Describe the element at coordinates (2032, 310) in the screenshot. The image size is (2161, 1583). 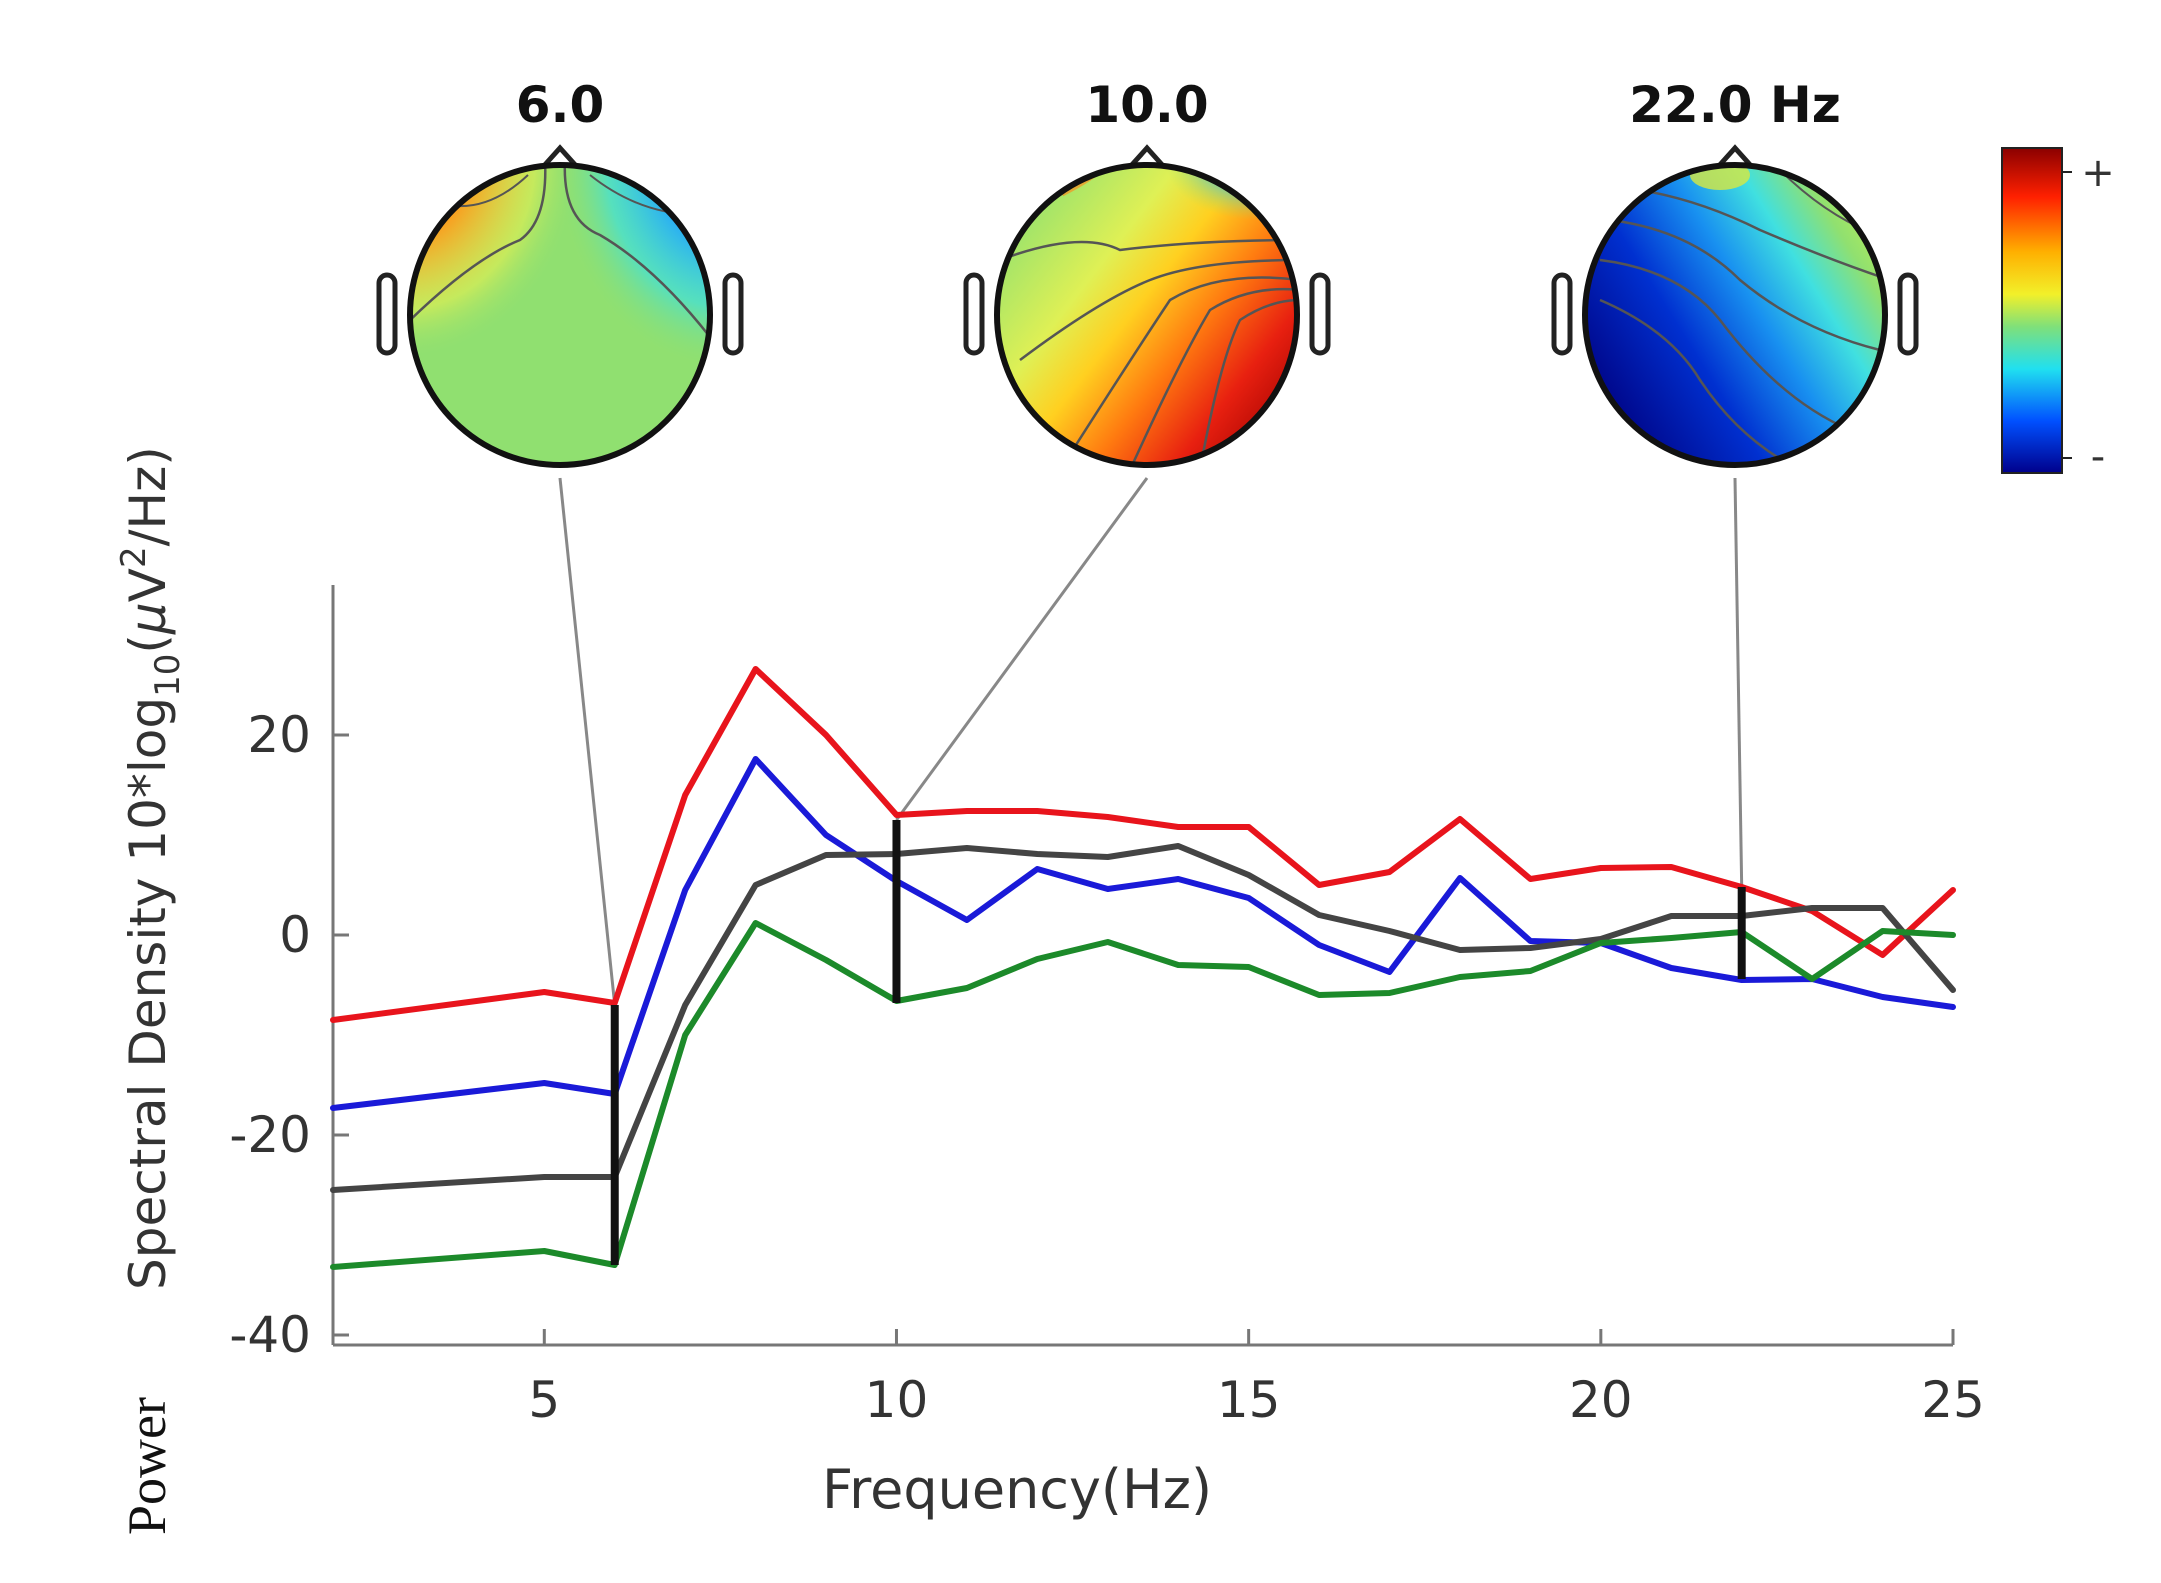
I see `colorbar-gradient` at that location.